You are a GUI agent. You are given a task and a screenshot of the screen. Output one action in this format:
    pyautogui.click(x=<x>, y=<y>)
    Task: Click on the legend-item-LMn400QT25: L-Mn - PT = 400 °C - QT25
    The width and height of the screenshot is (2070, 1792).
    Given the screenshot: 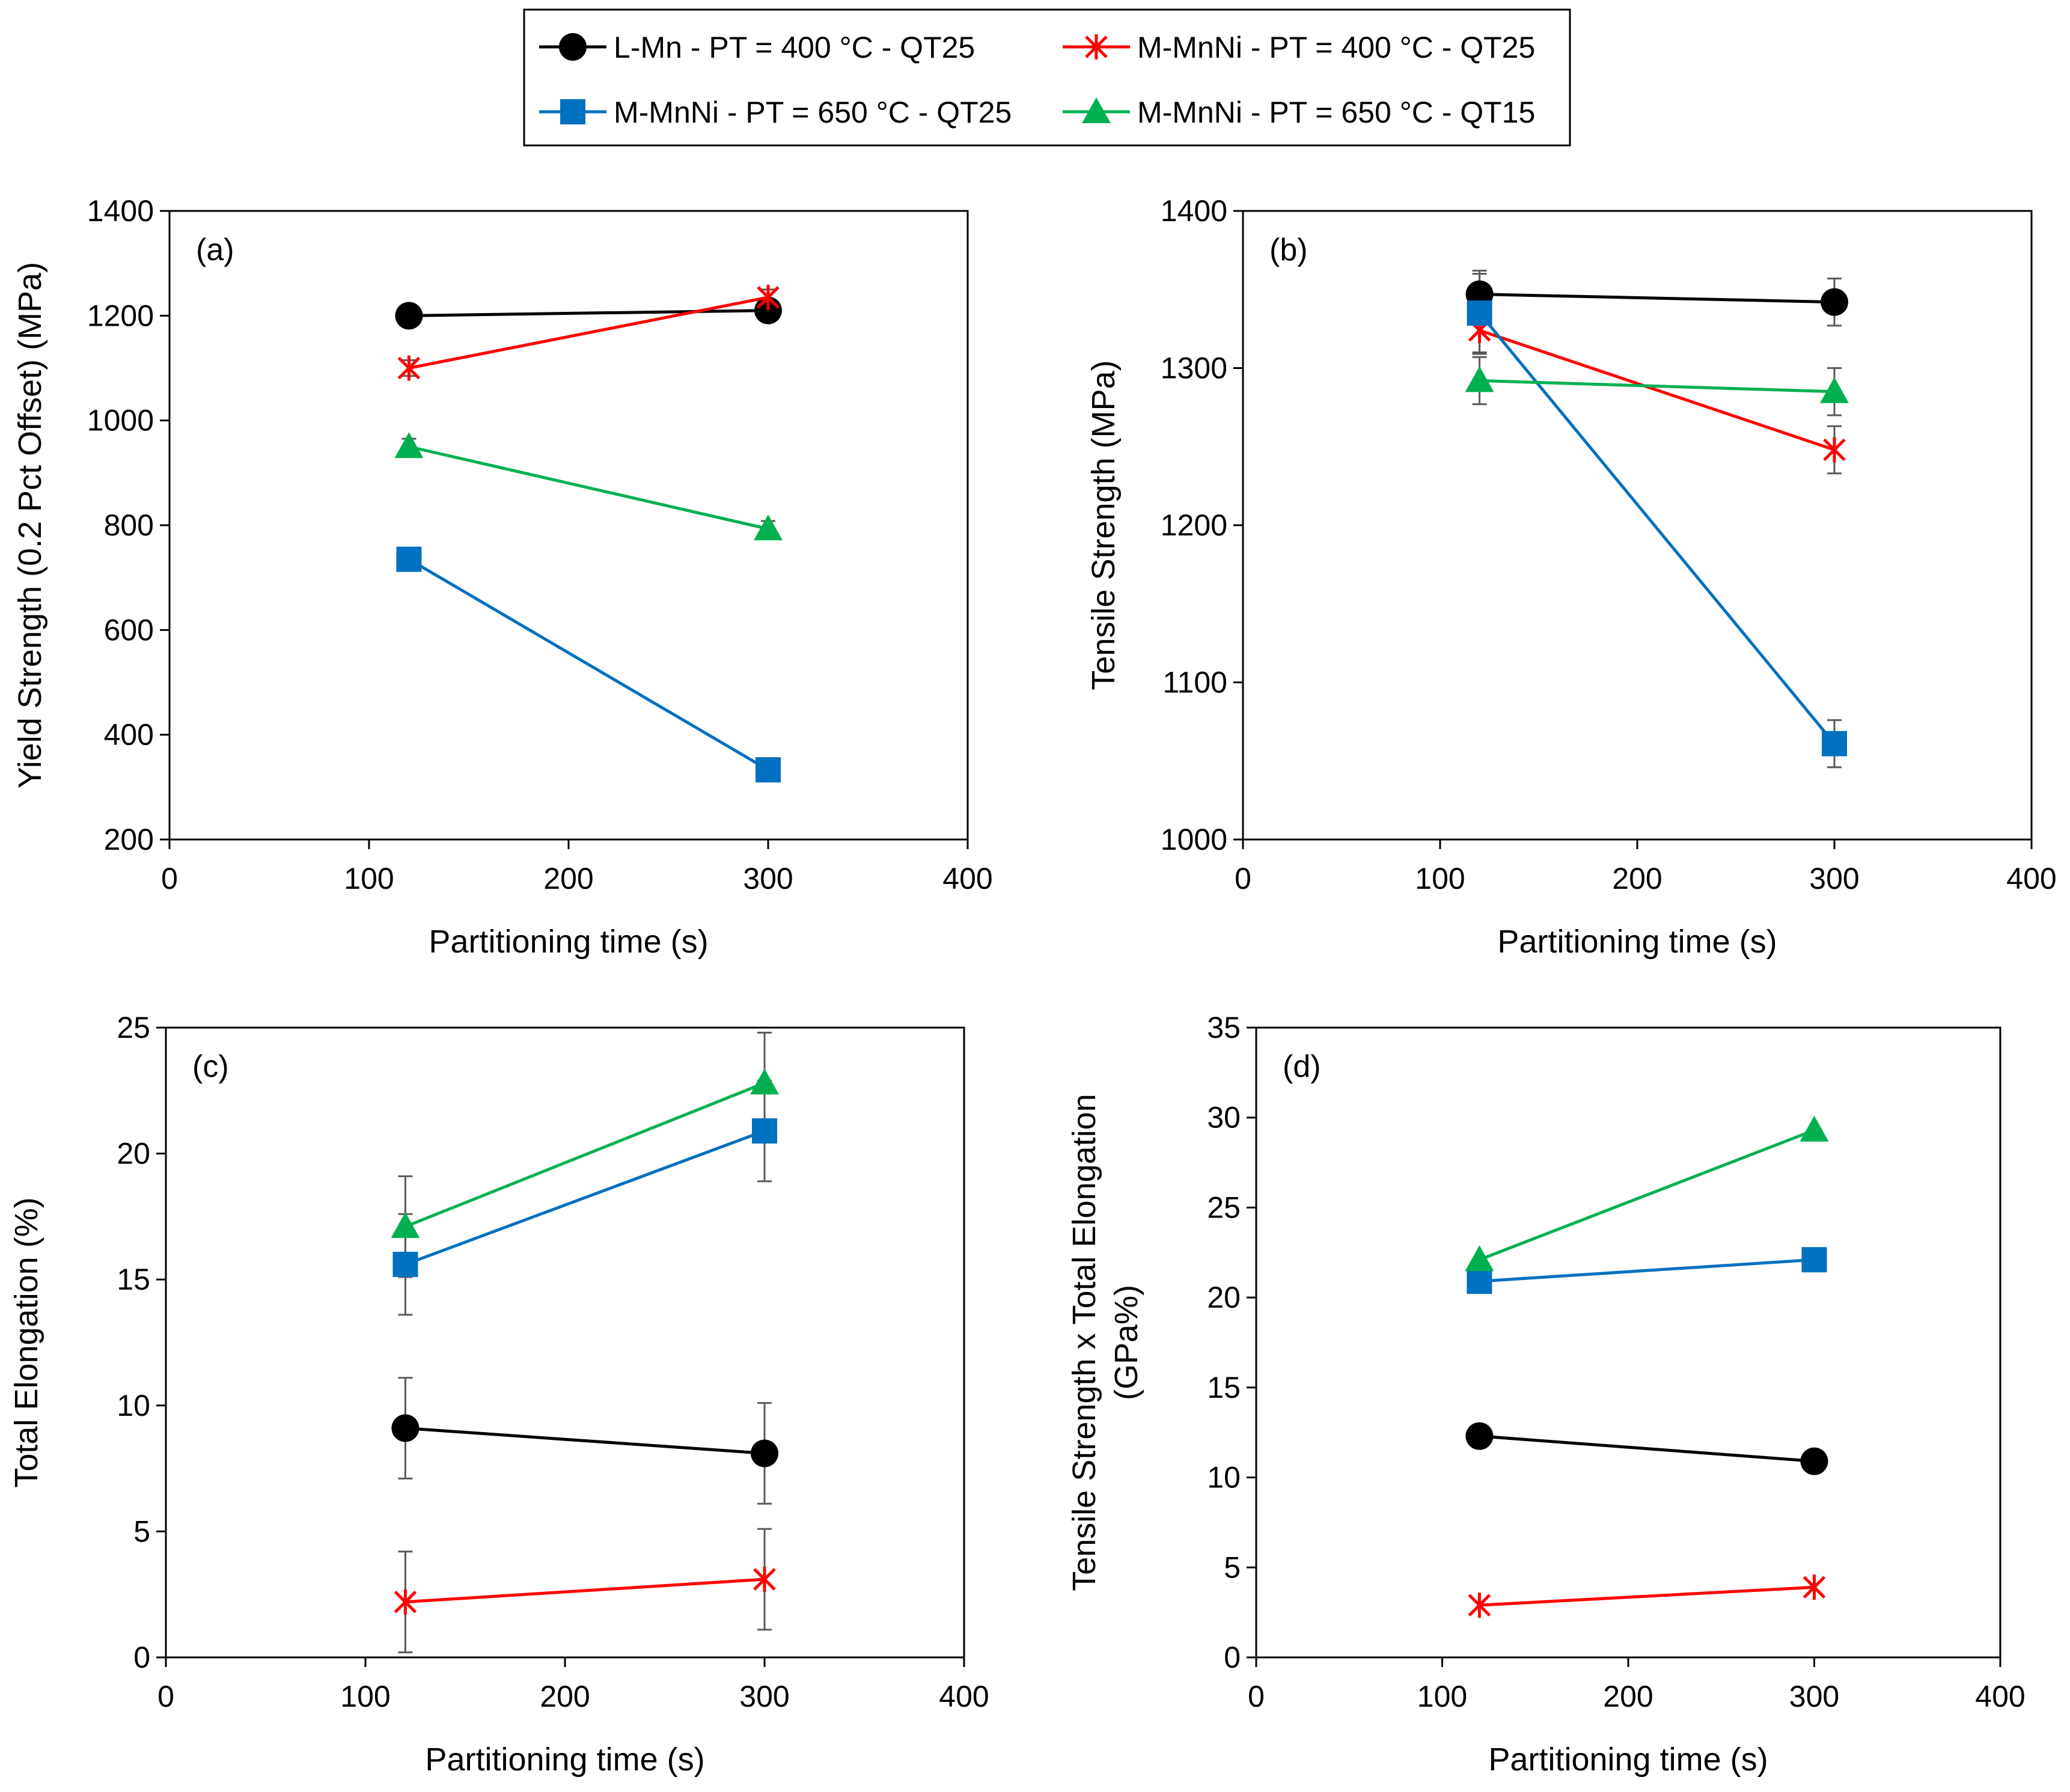 What is the action you would take?
    pyautogui.click(x=757, y=47)
    